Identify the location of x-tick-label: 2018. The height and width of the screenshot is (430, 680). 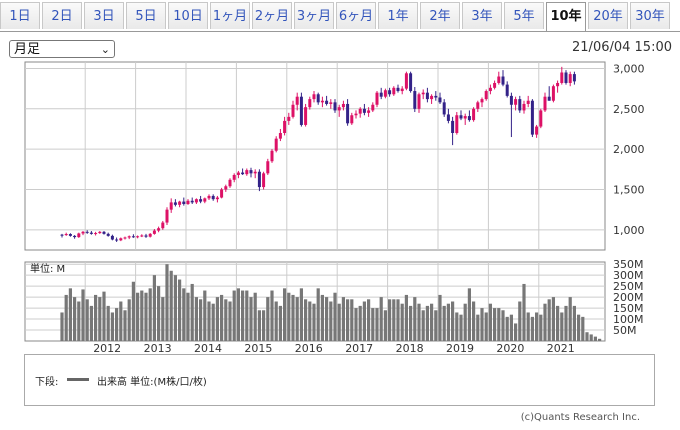
(410, 348).